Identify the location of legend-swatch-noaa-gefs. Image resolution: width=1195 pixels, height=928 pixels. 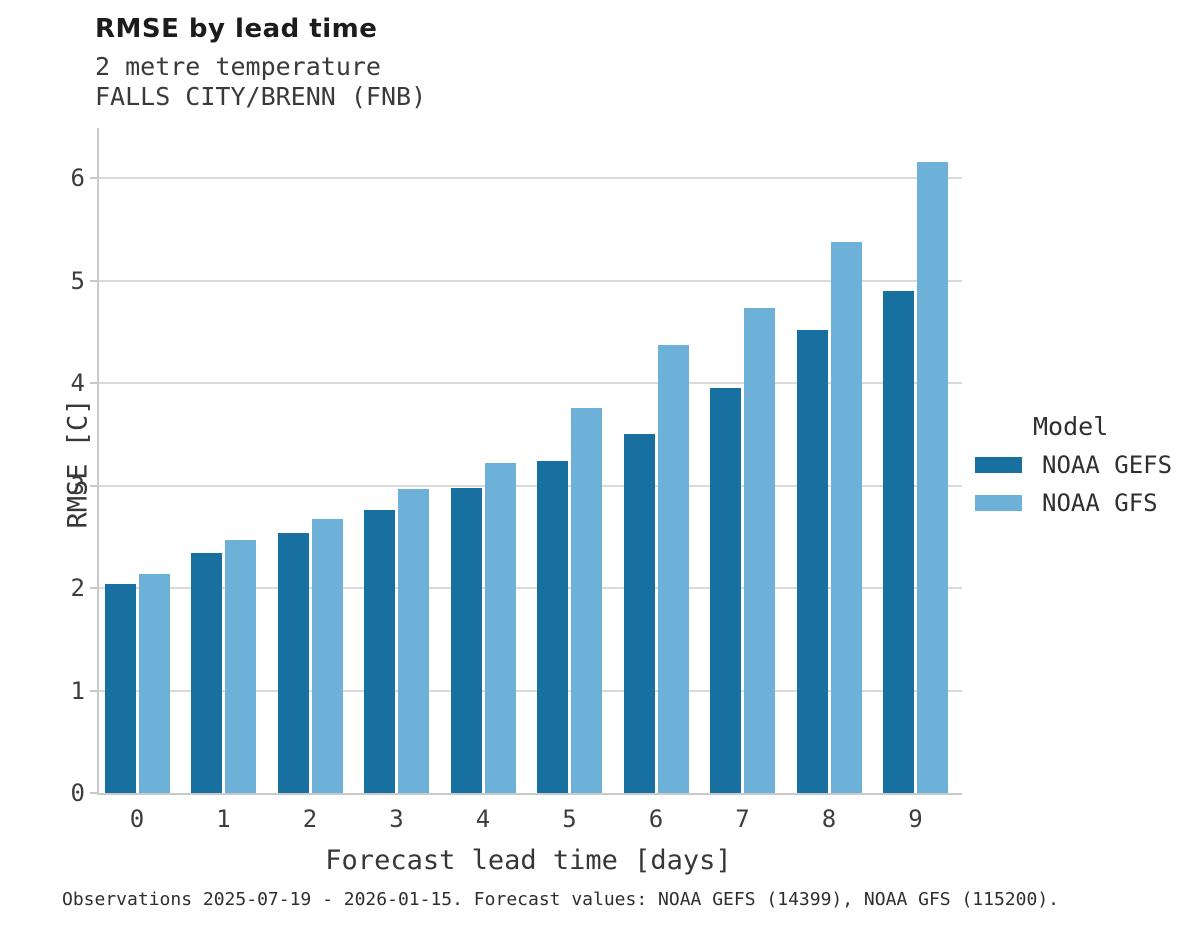
(998, 465).